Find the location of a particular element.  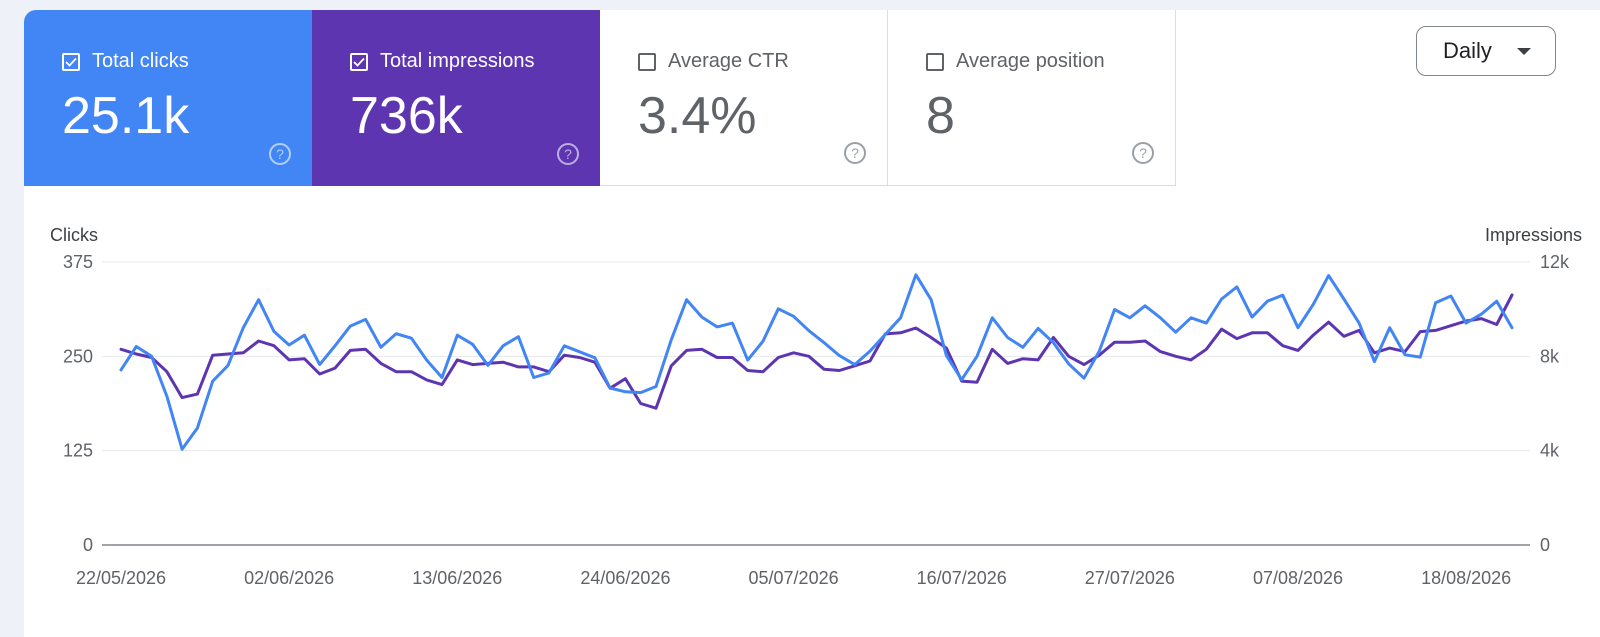

metric-label: Total impressions is located at coordinates (457, 61).